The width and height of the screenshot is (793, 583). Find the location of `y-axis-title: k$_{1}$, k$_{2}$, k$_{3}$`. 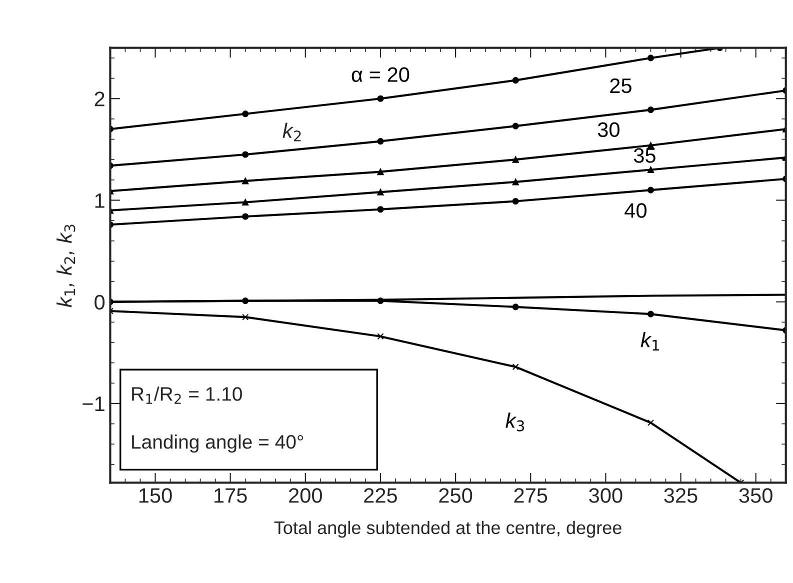

y-axis-title: k$_{1}$, k$_{2}$, k$_{3}$ is located at coordinates (66, 266).